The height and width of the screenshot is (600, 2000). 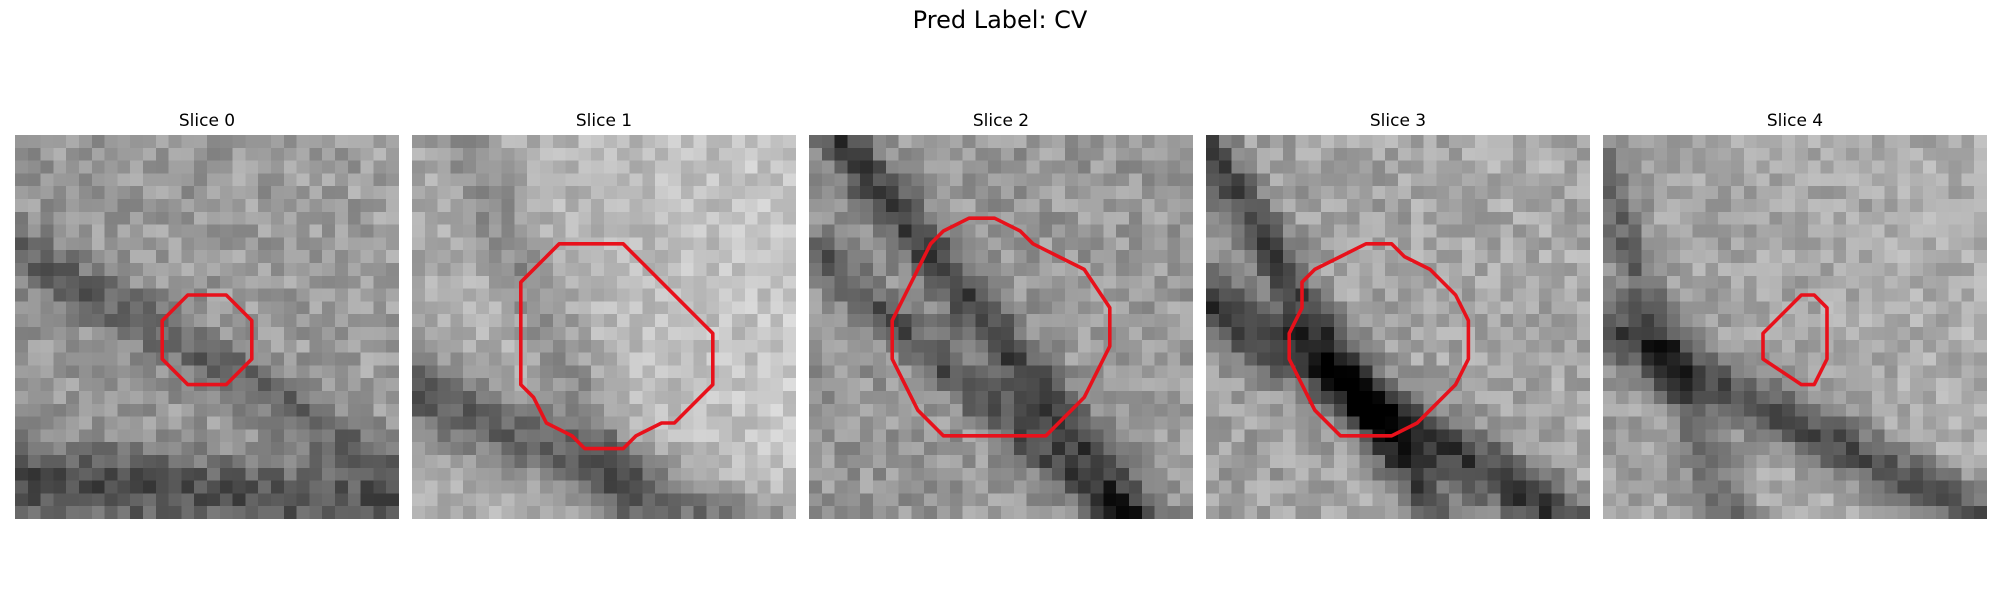 I want to click on slice-panel-3: Slice 3, so click(x=1398, y=313).